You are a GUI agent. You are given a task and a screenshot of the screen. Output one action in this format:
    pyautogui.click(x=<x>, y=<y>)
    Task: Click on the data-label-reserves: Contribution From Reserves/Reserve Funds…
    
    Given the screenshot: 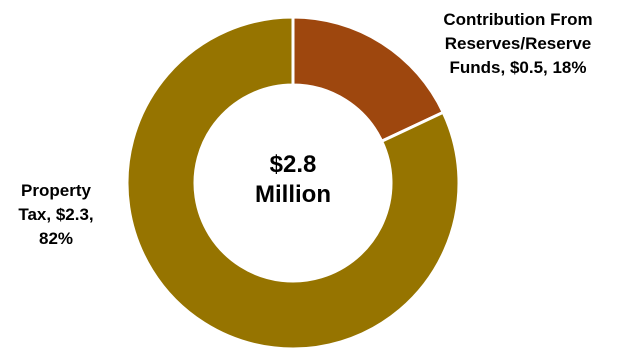 What is the action you would take?
    pyautogui.click(x=518, y=44)
    